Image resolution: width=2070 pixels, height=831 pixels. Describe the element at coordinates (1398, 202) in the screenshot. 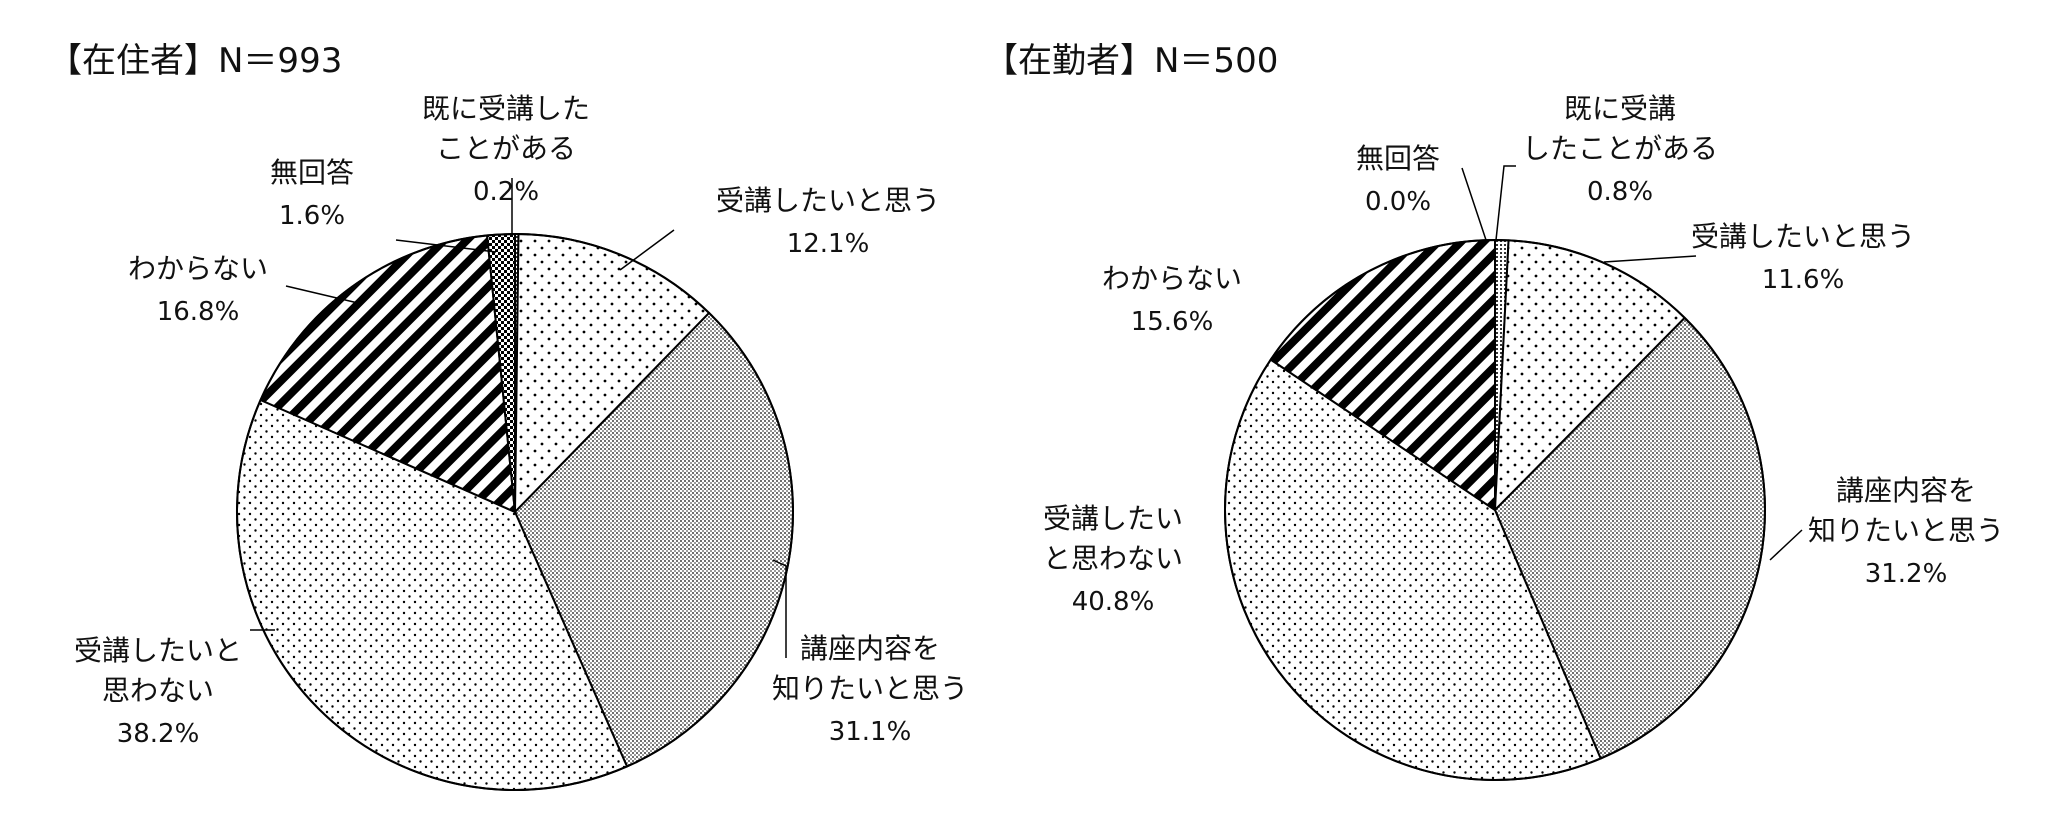

I see `slice-value-label: 0.0%` at that location.